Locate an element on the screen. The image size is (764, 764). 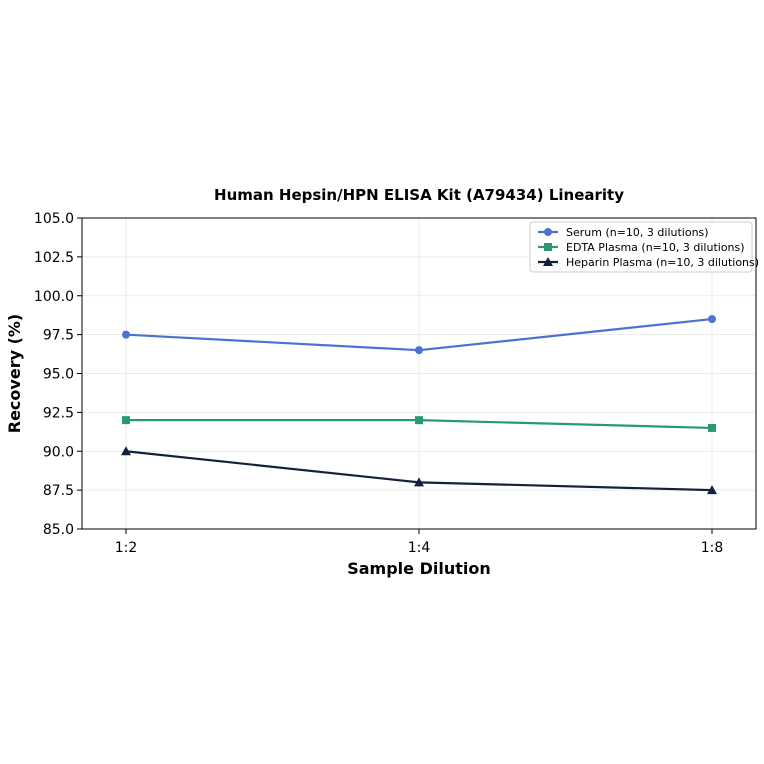
y-axis: 85.0 87.5 90.0 92.5 95.0 97.5 100.0 102.5 105.0 is located at coordinates (58, 374).